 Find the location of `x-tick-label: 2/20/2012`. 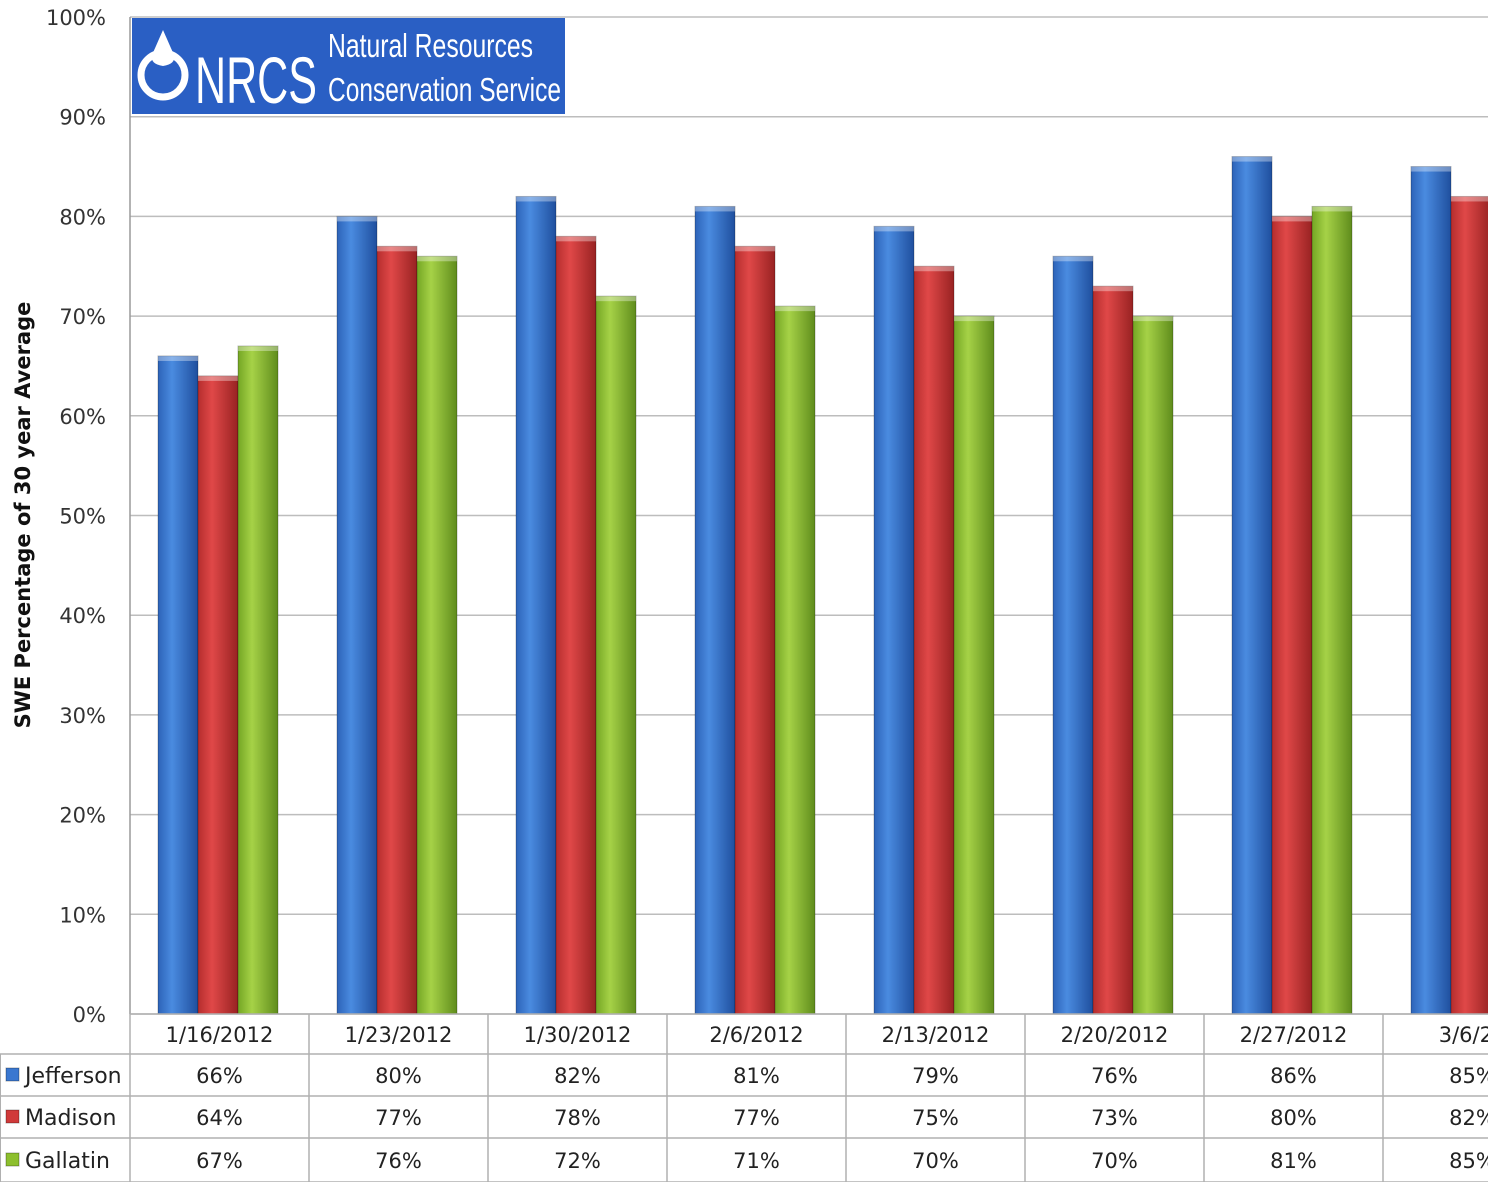

x-tick-label: 2/20/2012 is located at coordinates (1115, 1035).